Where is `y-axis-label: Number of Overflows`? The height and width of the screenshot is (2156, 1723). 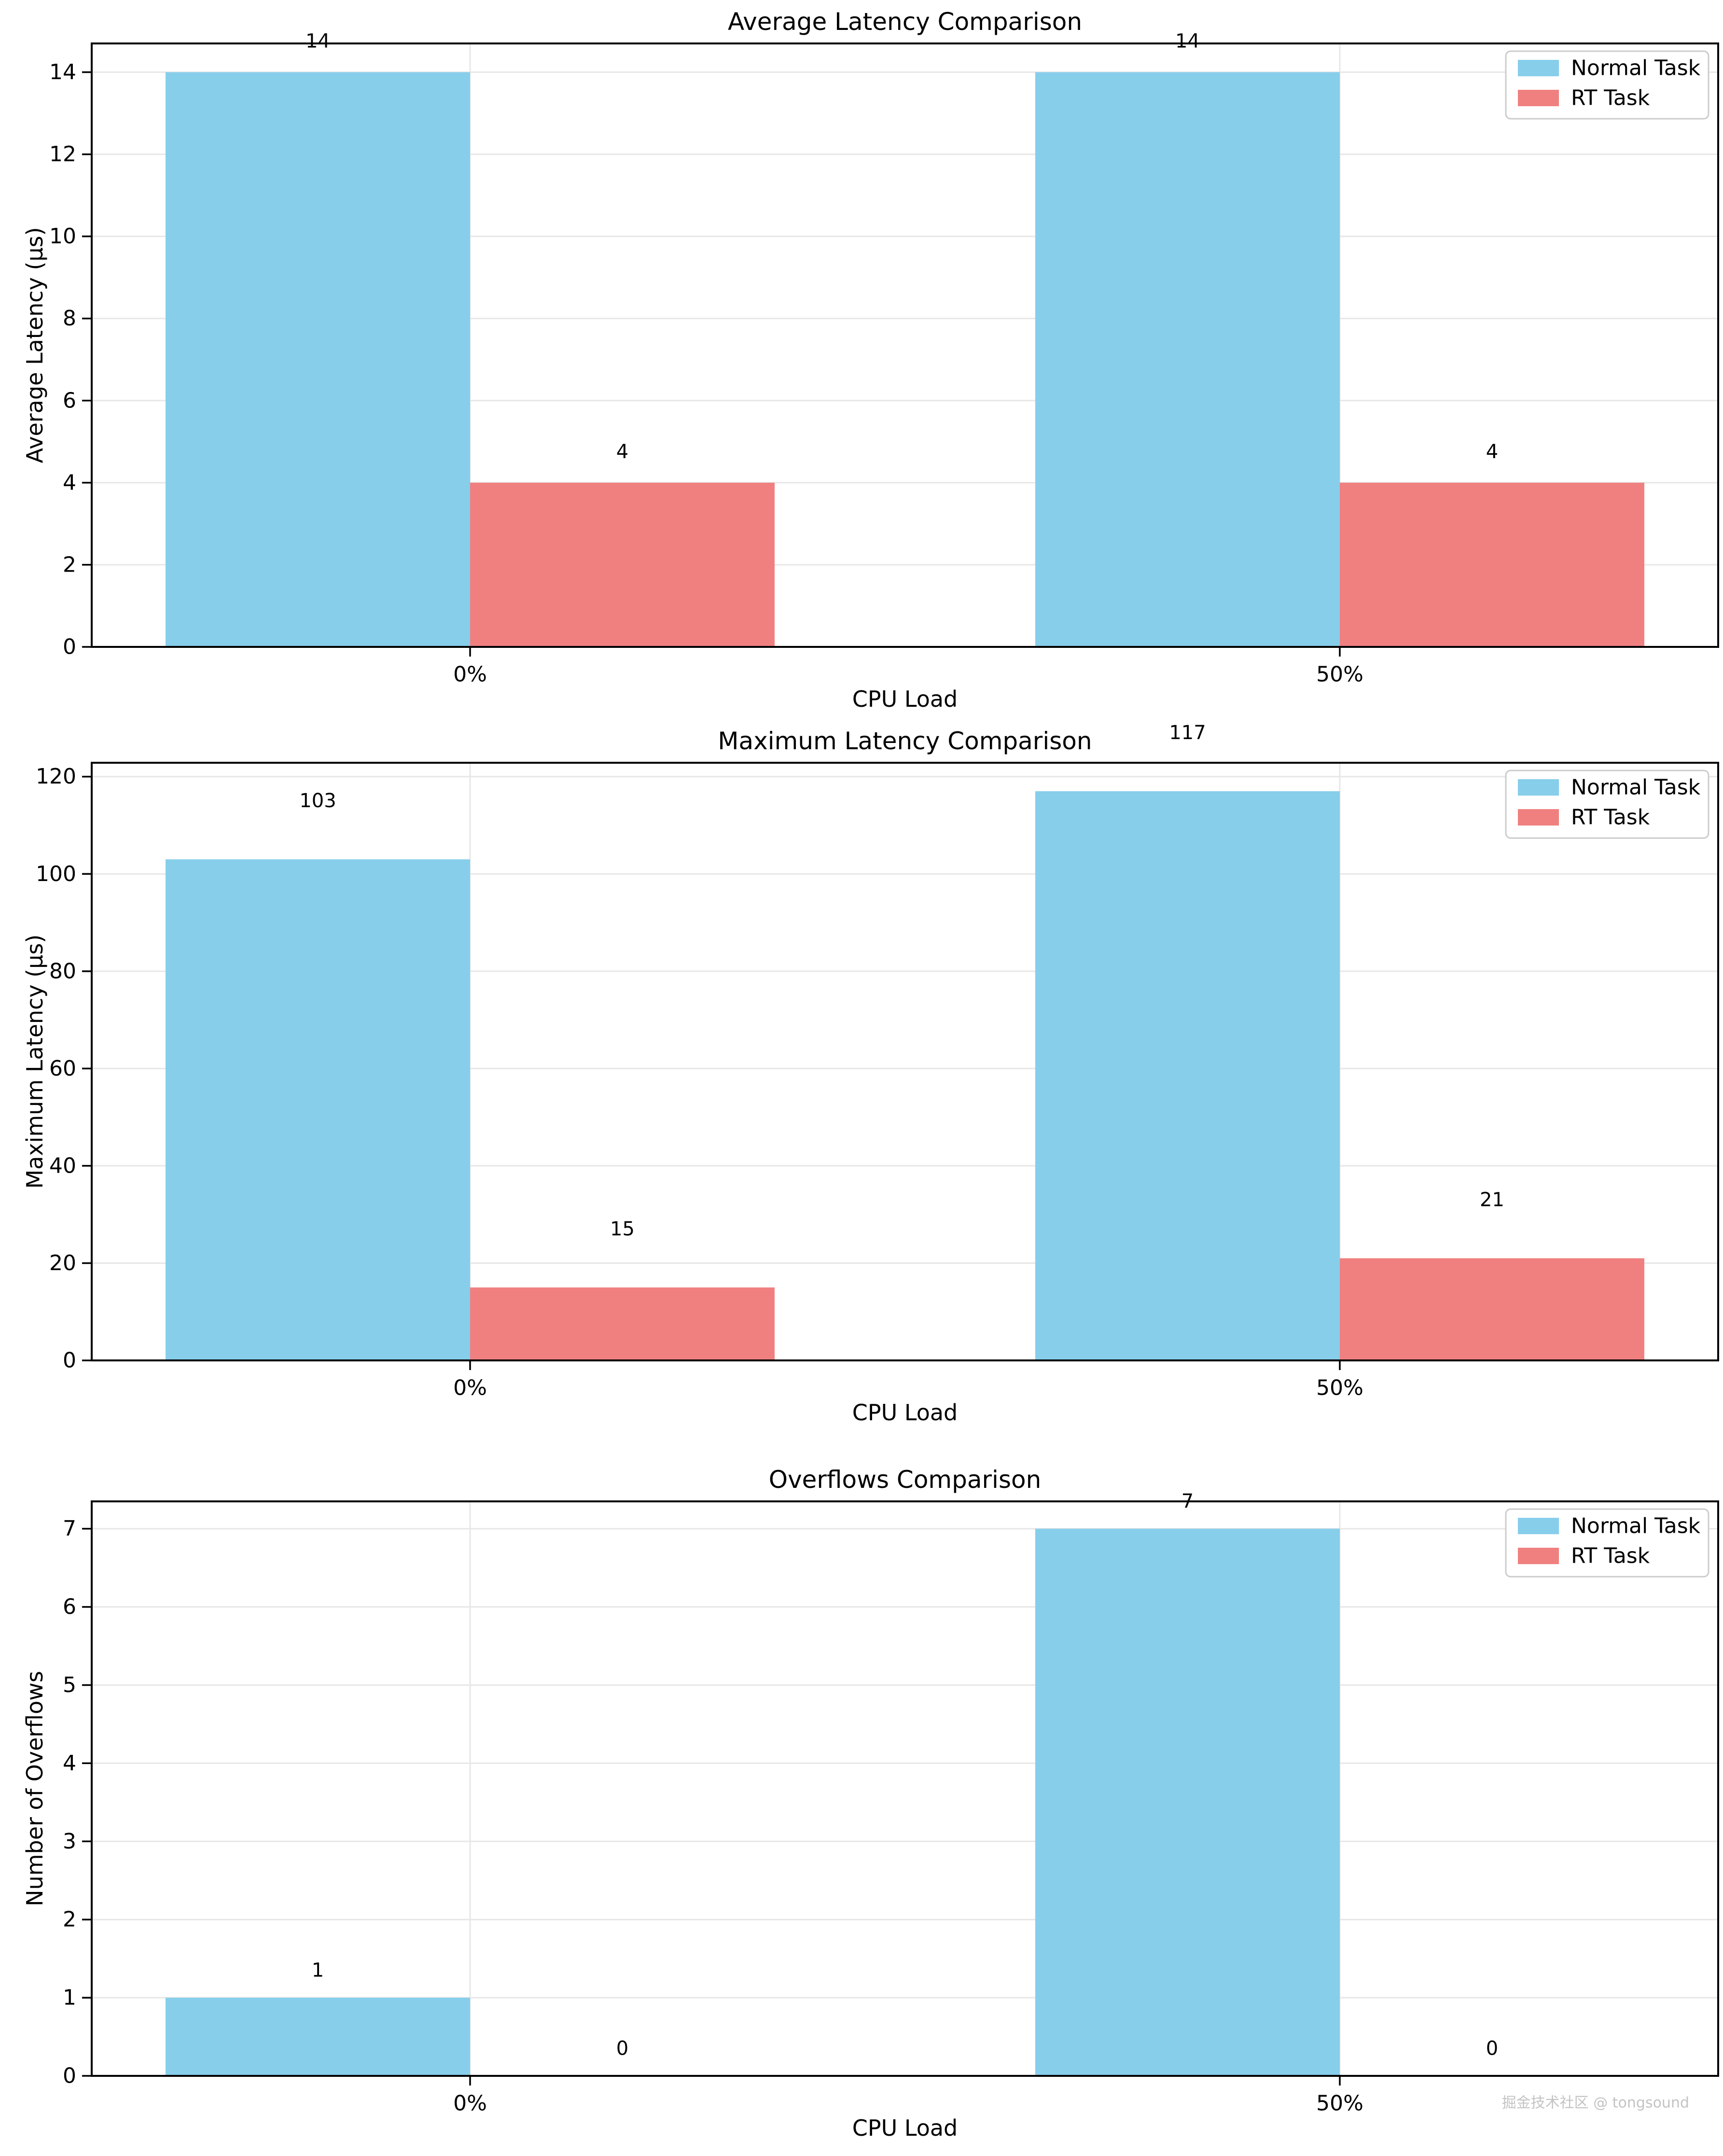
y-axis-label: Number of Overflows is located at coordinates (35, 1789).